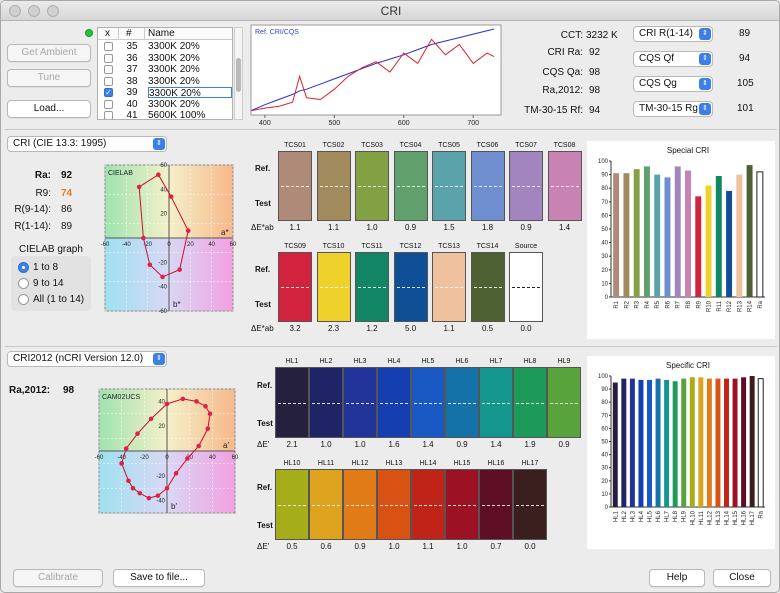 The height and width of the screenshot is (593, 780). What do you see at coordinates (165, 81) in the screenshot?
I see `table-row: 38 3300K 20%` at bounding box center [165, 81].